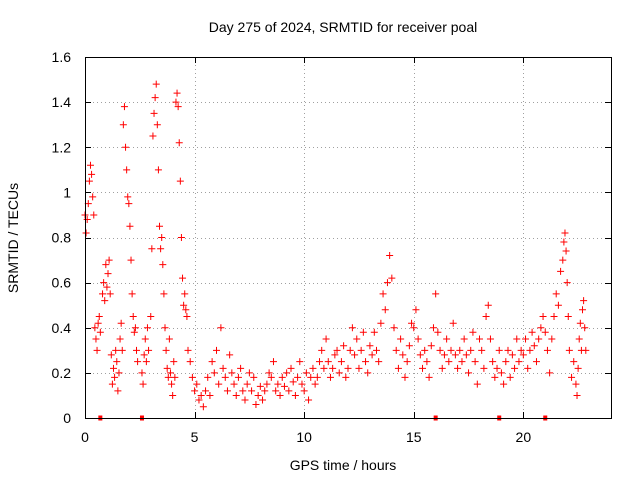 This screenshot has width=640, height=480. Describe the element at coordinates (62, 283) in the screenshot. I see `y-tick-label: 0.6` at that location.